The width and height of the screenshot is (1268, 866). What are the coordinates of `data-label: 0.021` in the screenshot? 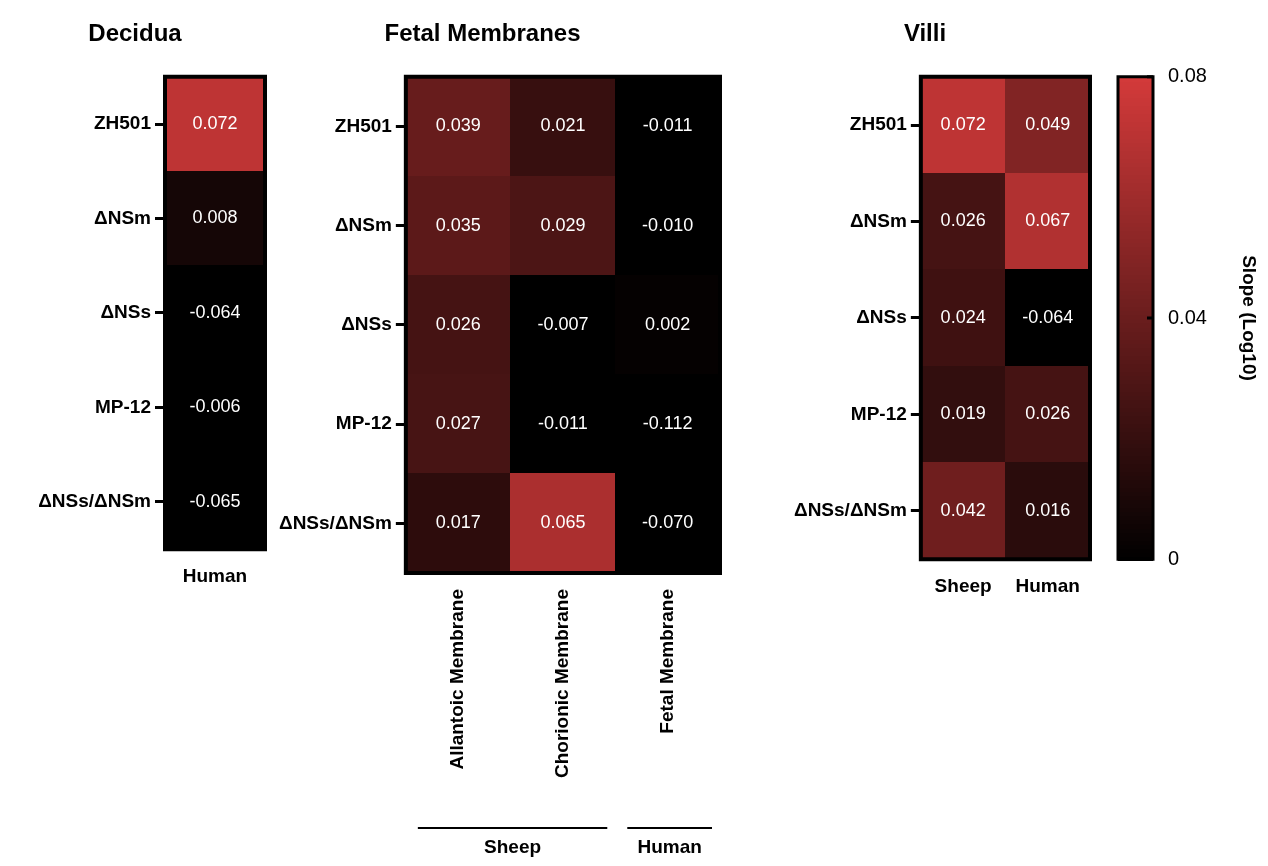 It's located at (563, 125).